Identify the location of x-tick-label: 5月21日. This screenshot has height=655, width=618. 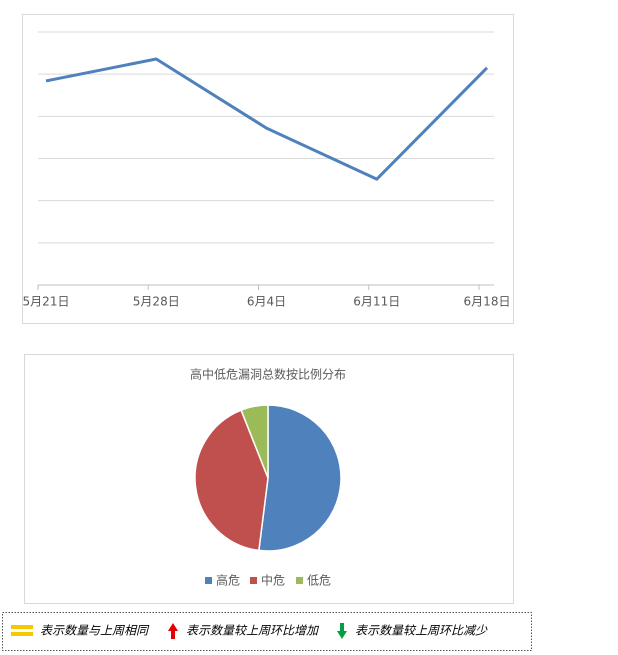
(46, 302).